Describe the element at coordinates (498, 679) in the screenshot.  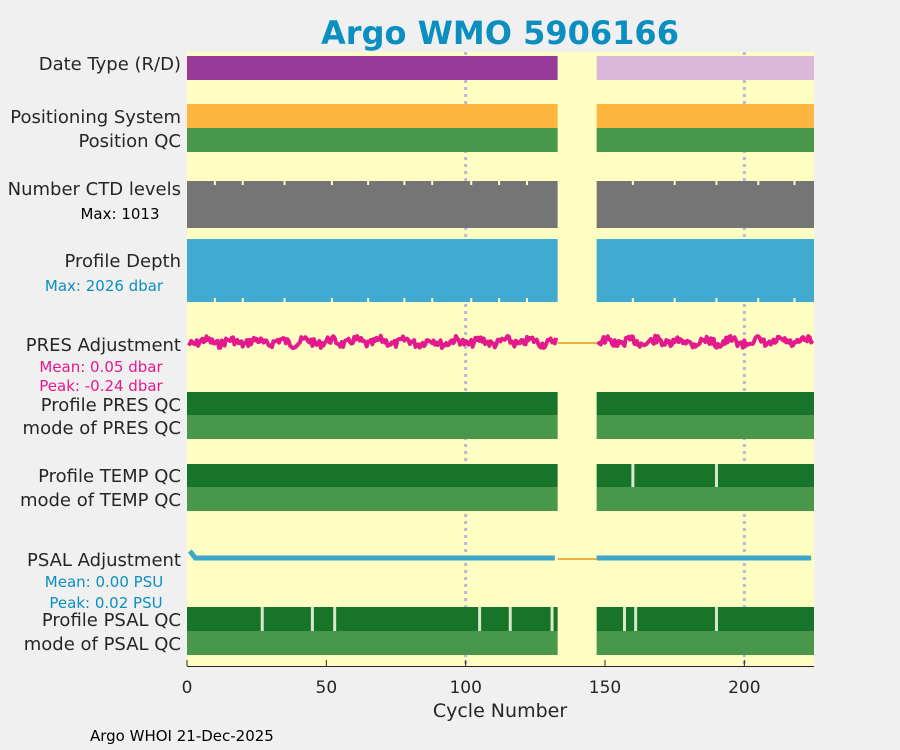
I see `x-axis: 0 50 100 150 200` at that location.